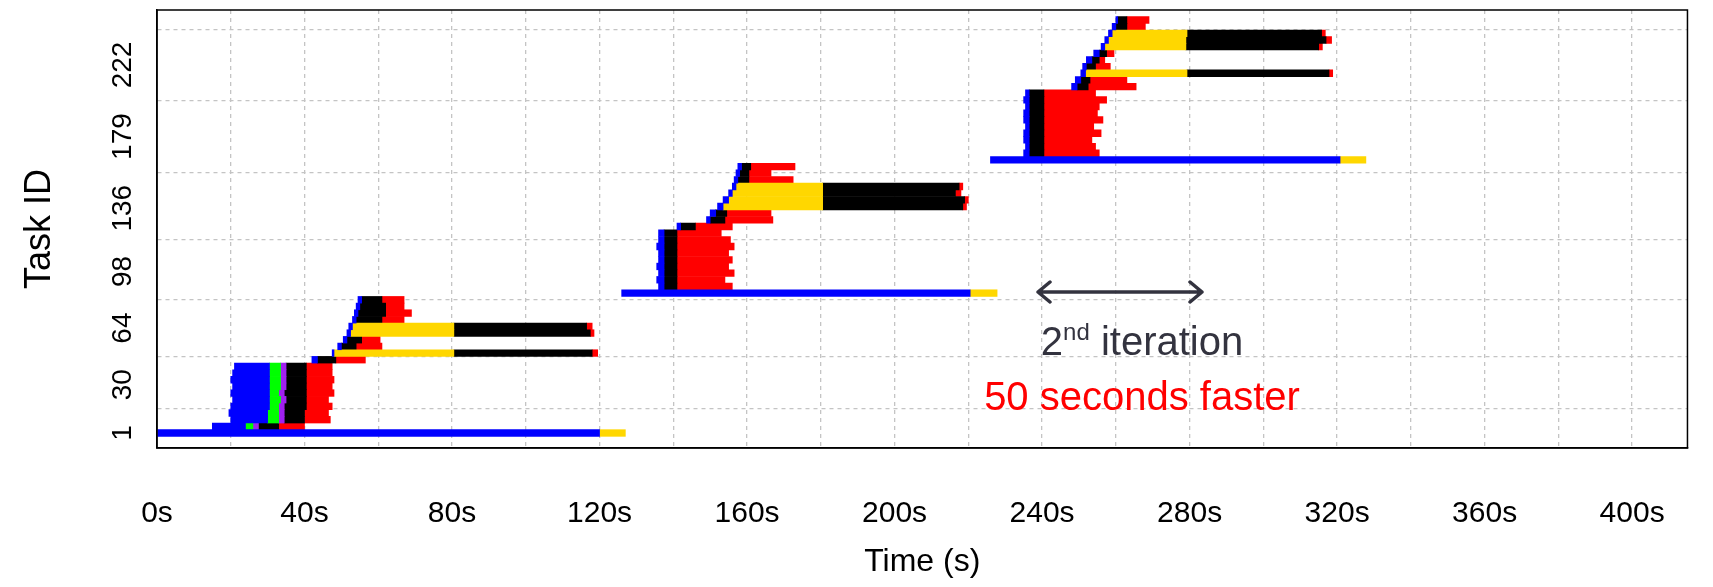 The width and height of the screenshot is (1713, 587). I want to click on y-tick-label: 64, so click(121, 328).